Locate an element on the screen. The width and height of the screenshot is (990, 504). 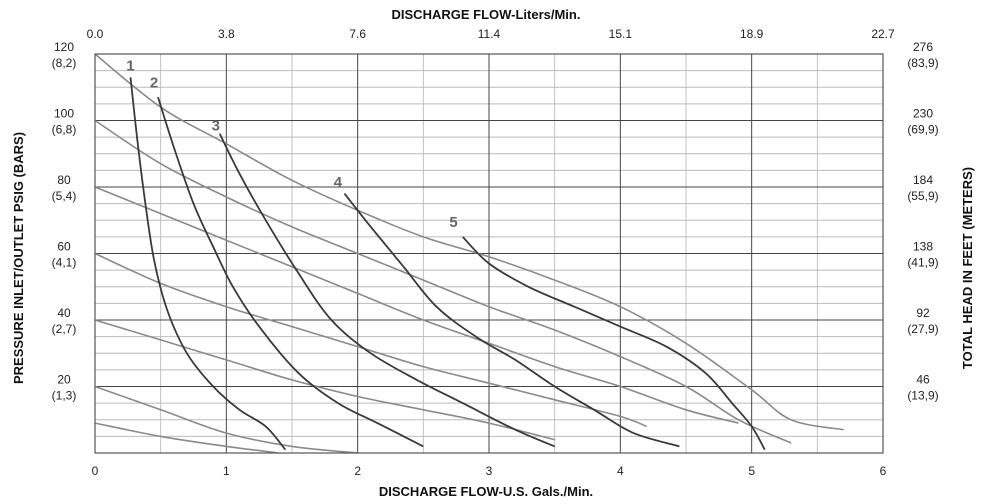
top-axis-ticks: 0.0 3.8 7.6 11.4 15.1 18.9 22.7 is located at coordinates (491, 34).